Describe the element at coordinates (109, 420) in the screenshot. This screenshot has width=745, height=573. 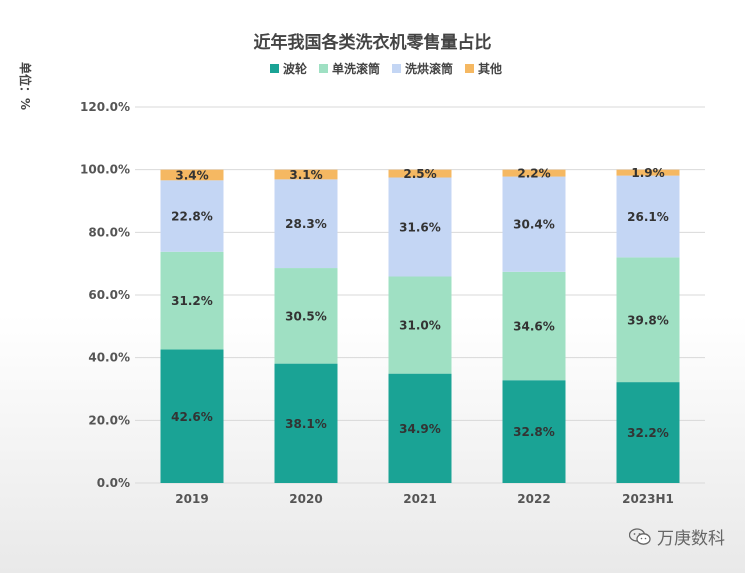
I see `y-tick-label: 20.0%` at that location.